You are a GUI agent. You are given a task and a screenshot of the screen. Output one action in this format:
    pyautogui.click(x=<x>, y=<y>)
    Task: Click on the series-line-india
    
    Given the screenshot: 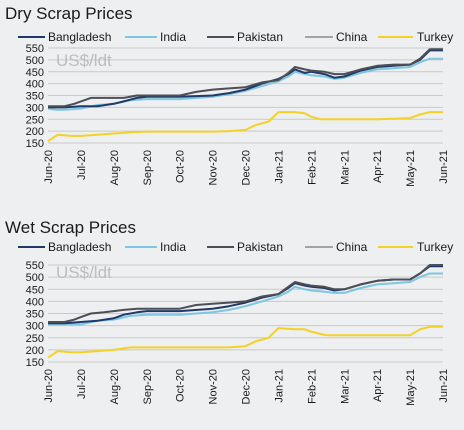 What is the action you would take?
    pyautogui.click(x=245, y=299)
    